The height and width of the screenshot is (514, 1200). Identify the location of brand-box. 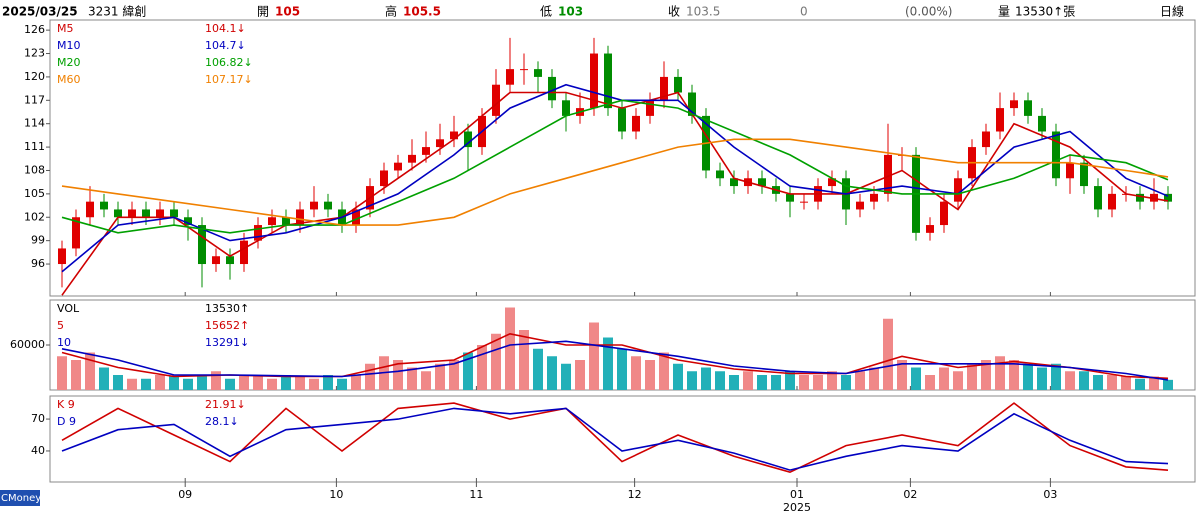
(20, 498).